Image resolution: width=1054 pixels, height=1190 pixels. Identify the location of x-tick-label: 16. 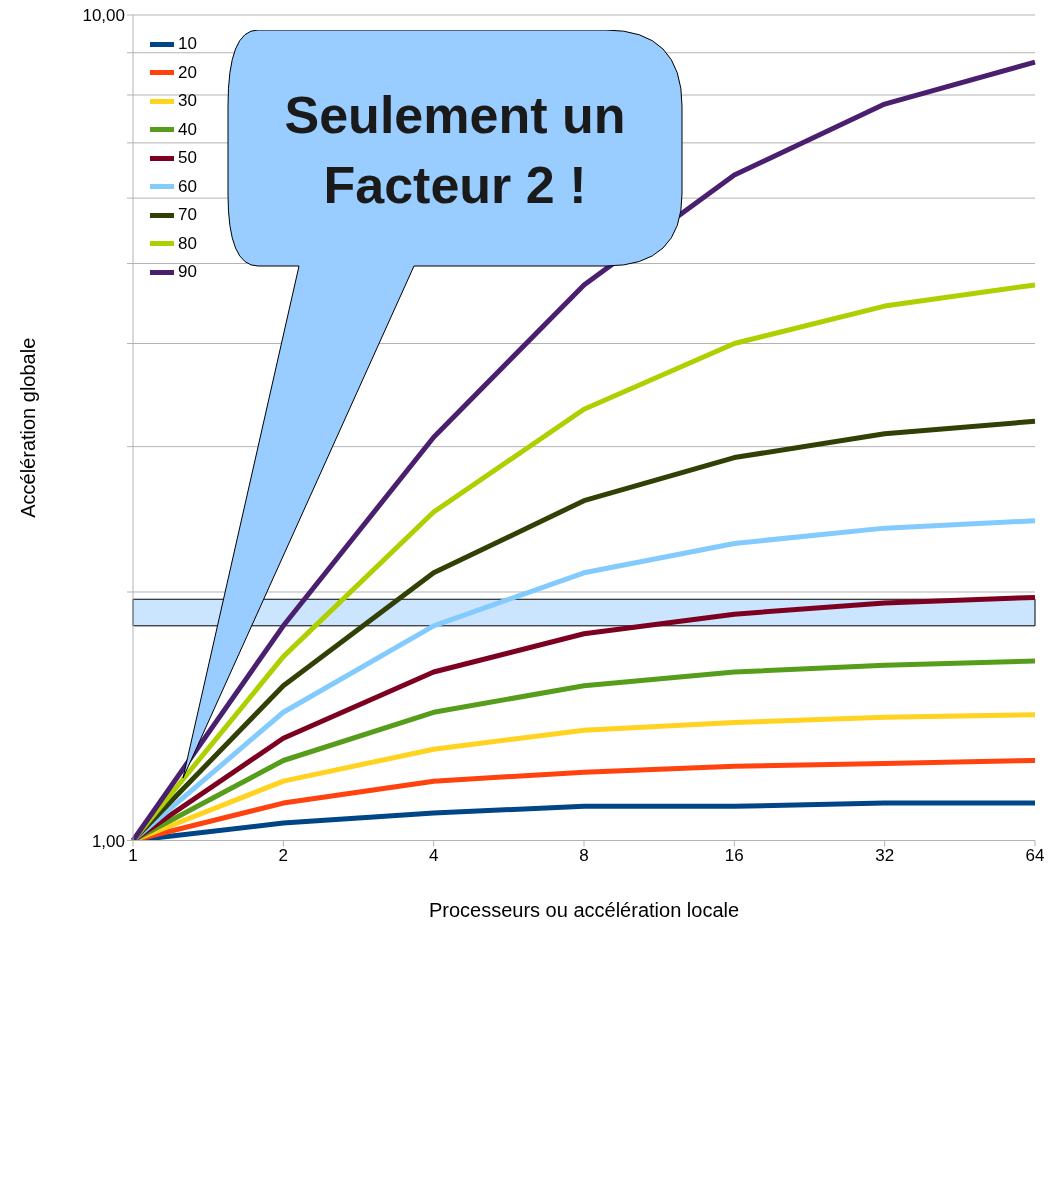
(734, 855).